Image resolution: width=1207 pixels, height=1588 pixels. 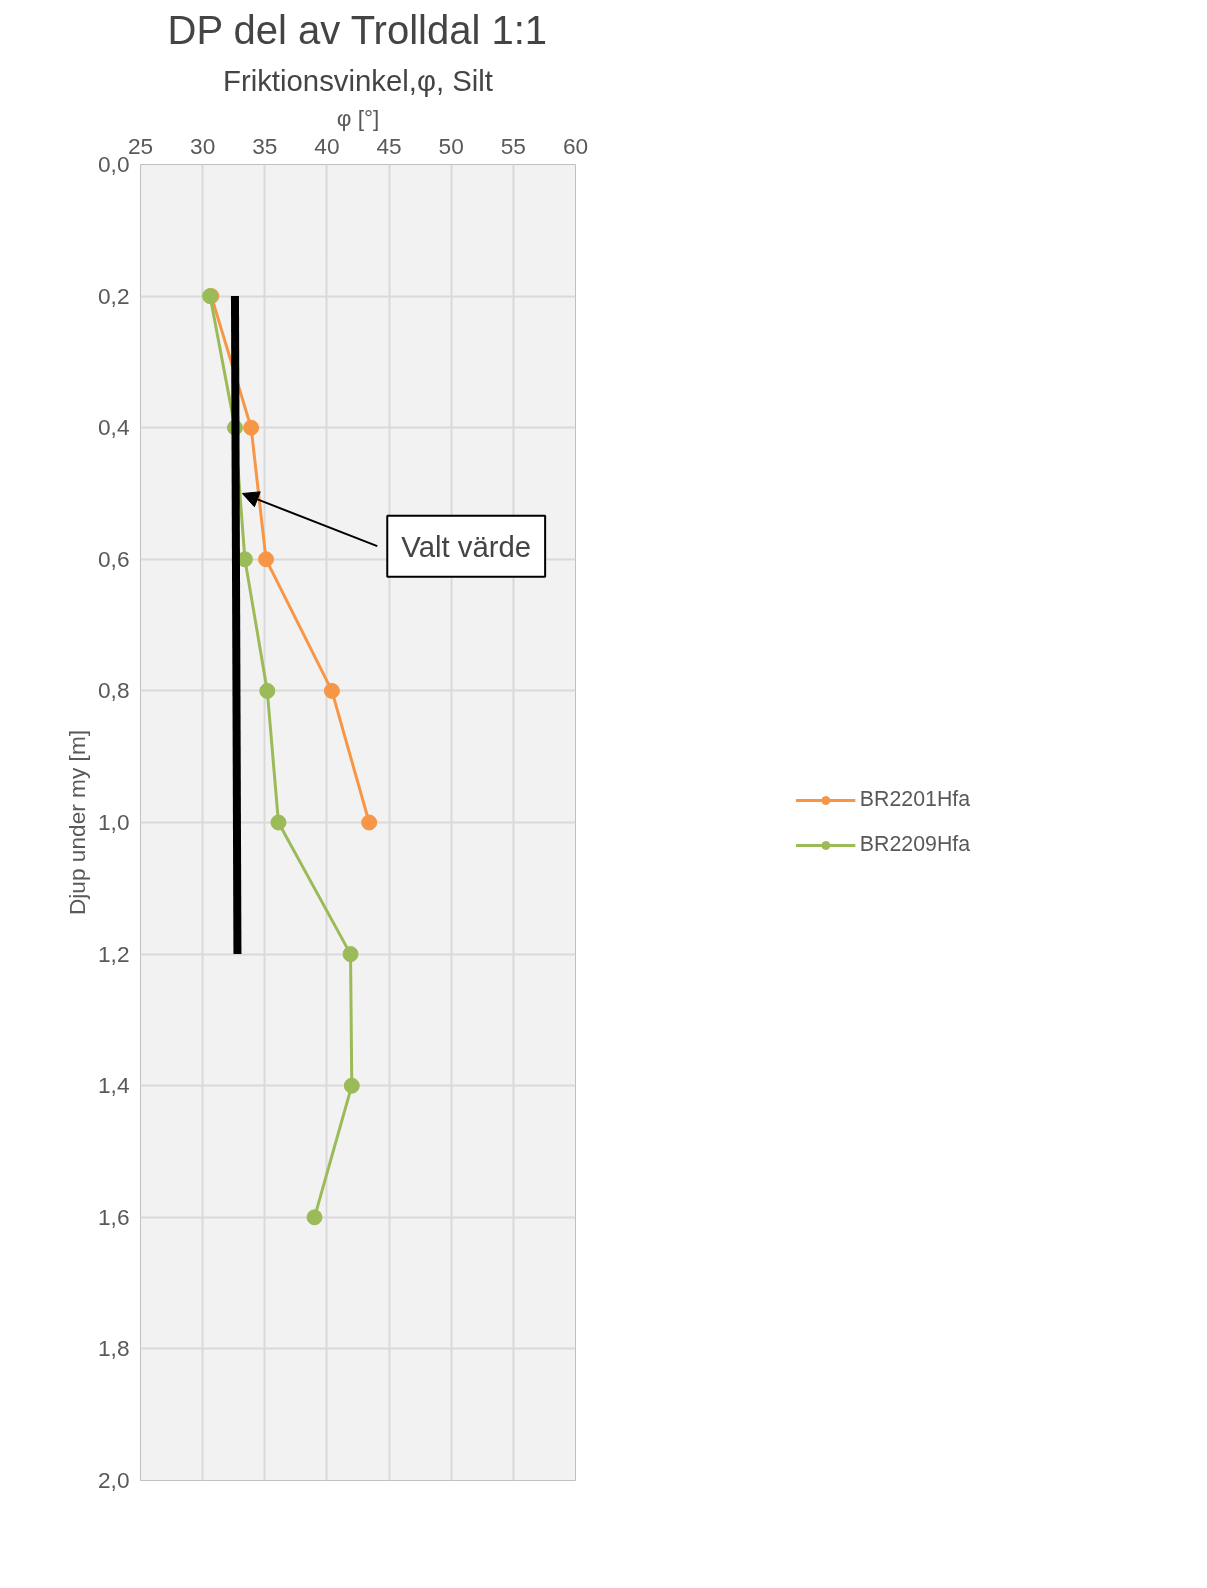 I want to click on y-tick-label: 1,8, so click(x=114, y=1348).